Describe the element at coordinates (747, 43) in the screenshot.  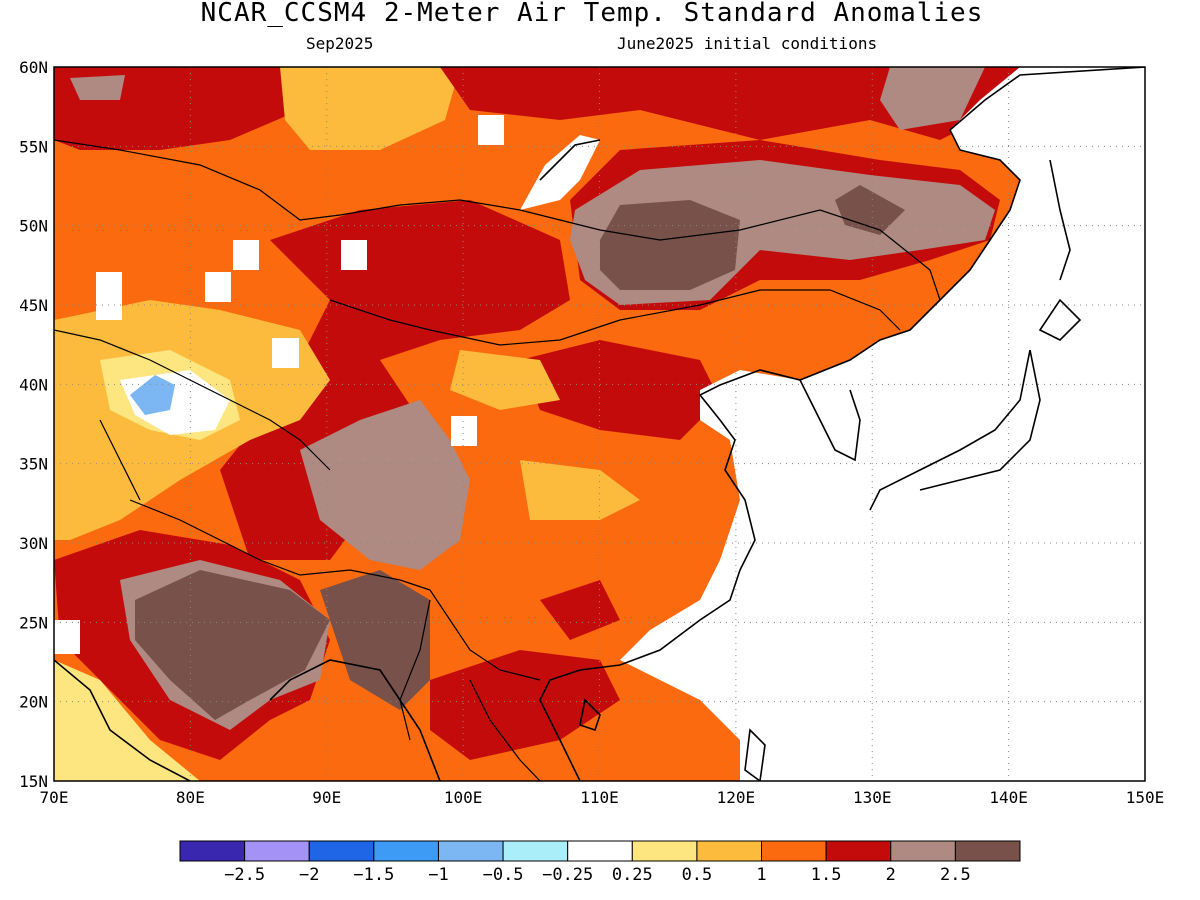
I see `init-conditions-label: June2025 initial conditions` at that location.